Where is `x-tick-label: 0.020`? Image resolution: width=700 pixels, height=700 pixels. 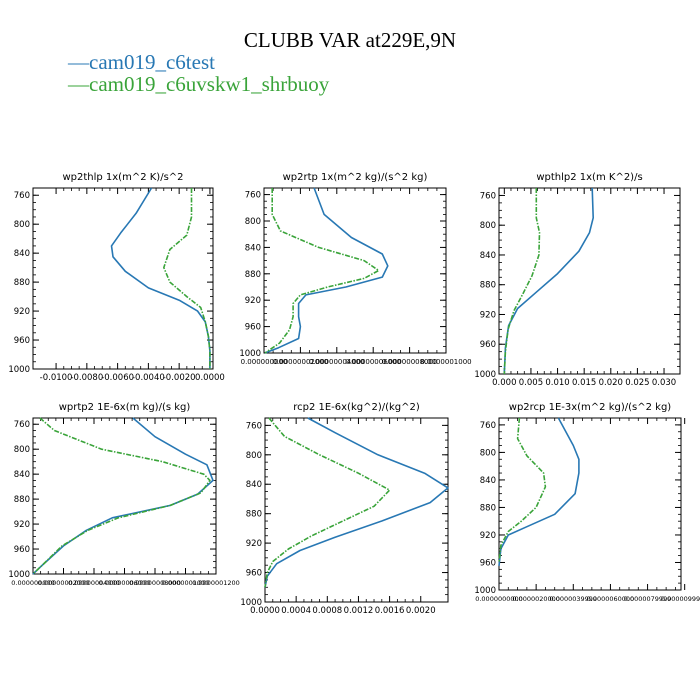 x-tick-label: 0.020 is located at coordinates (611, 383).